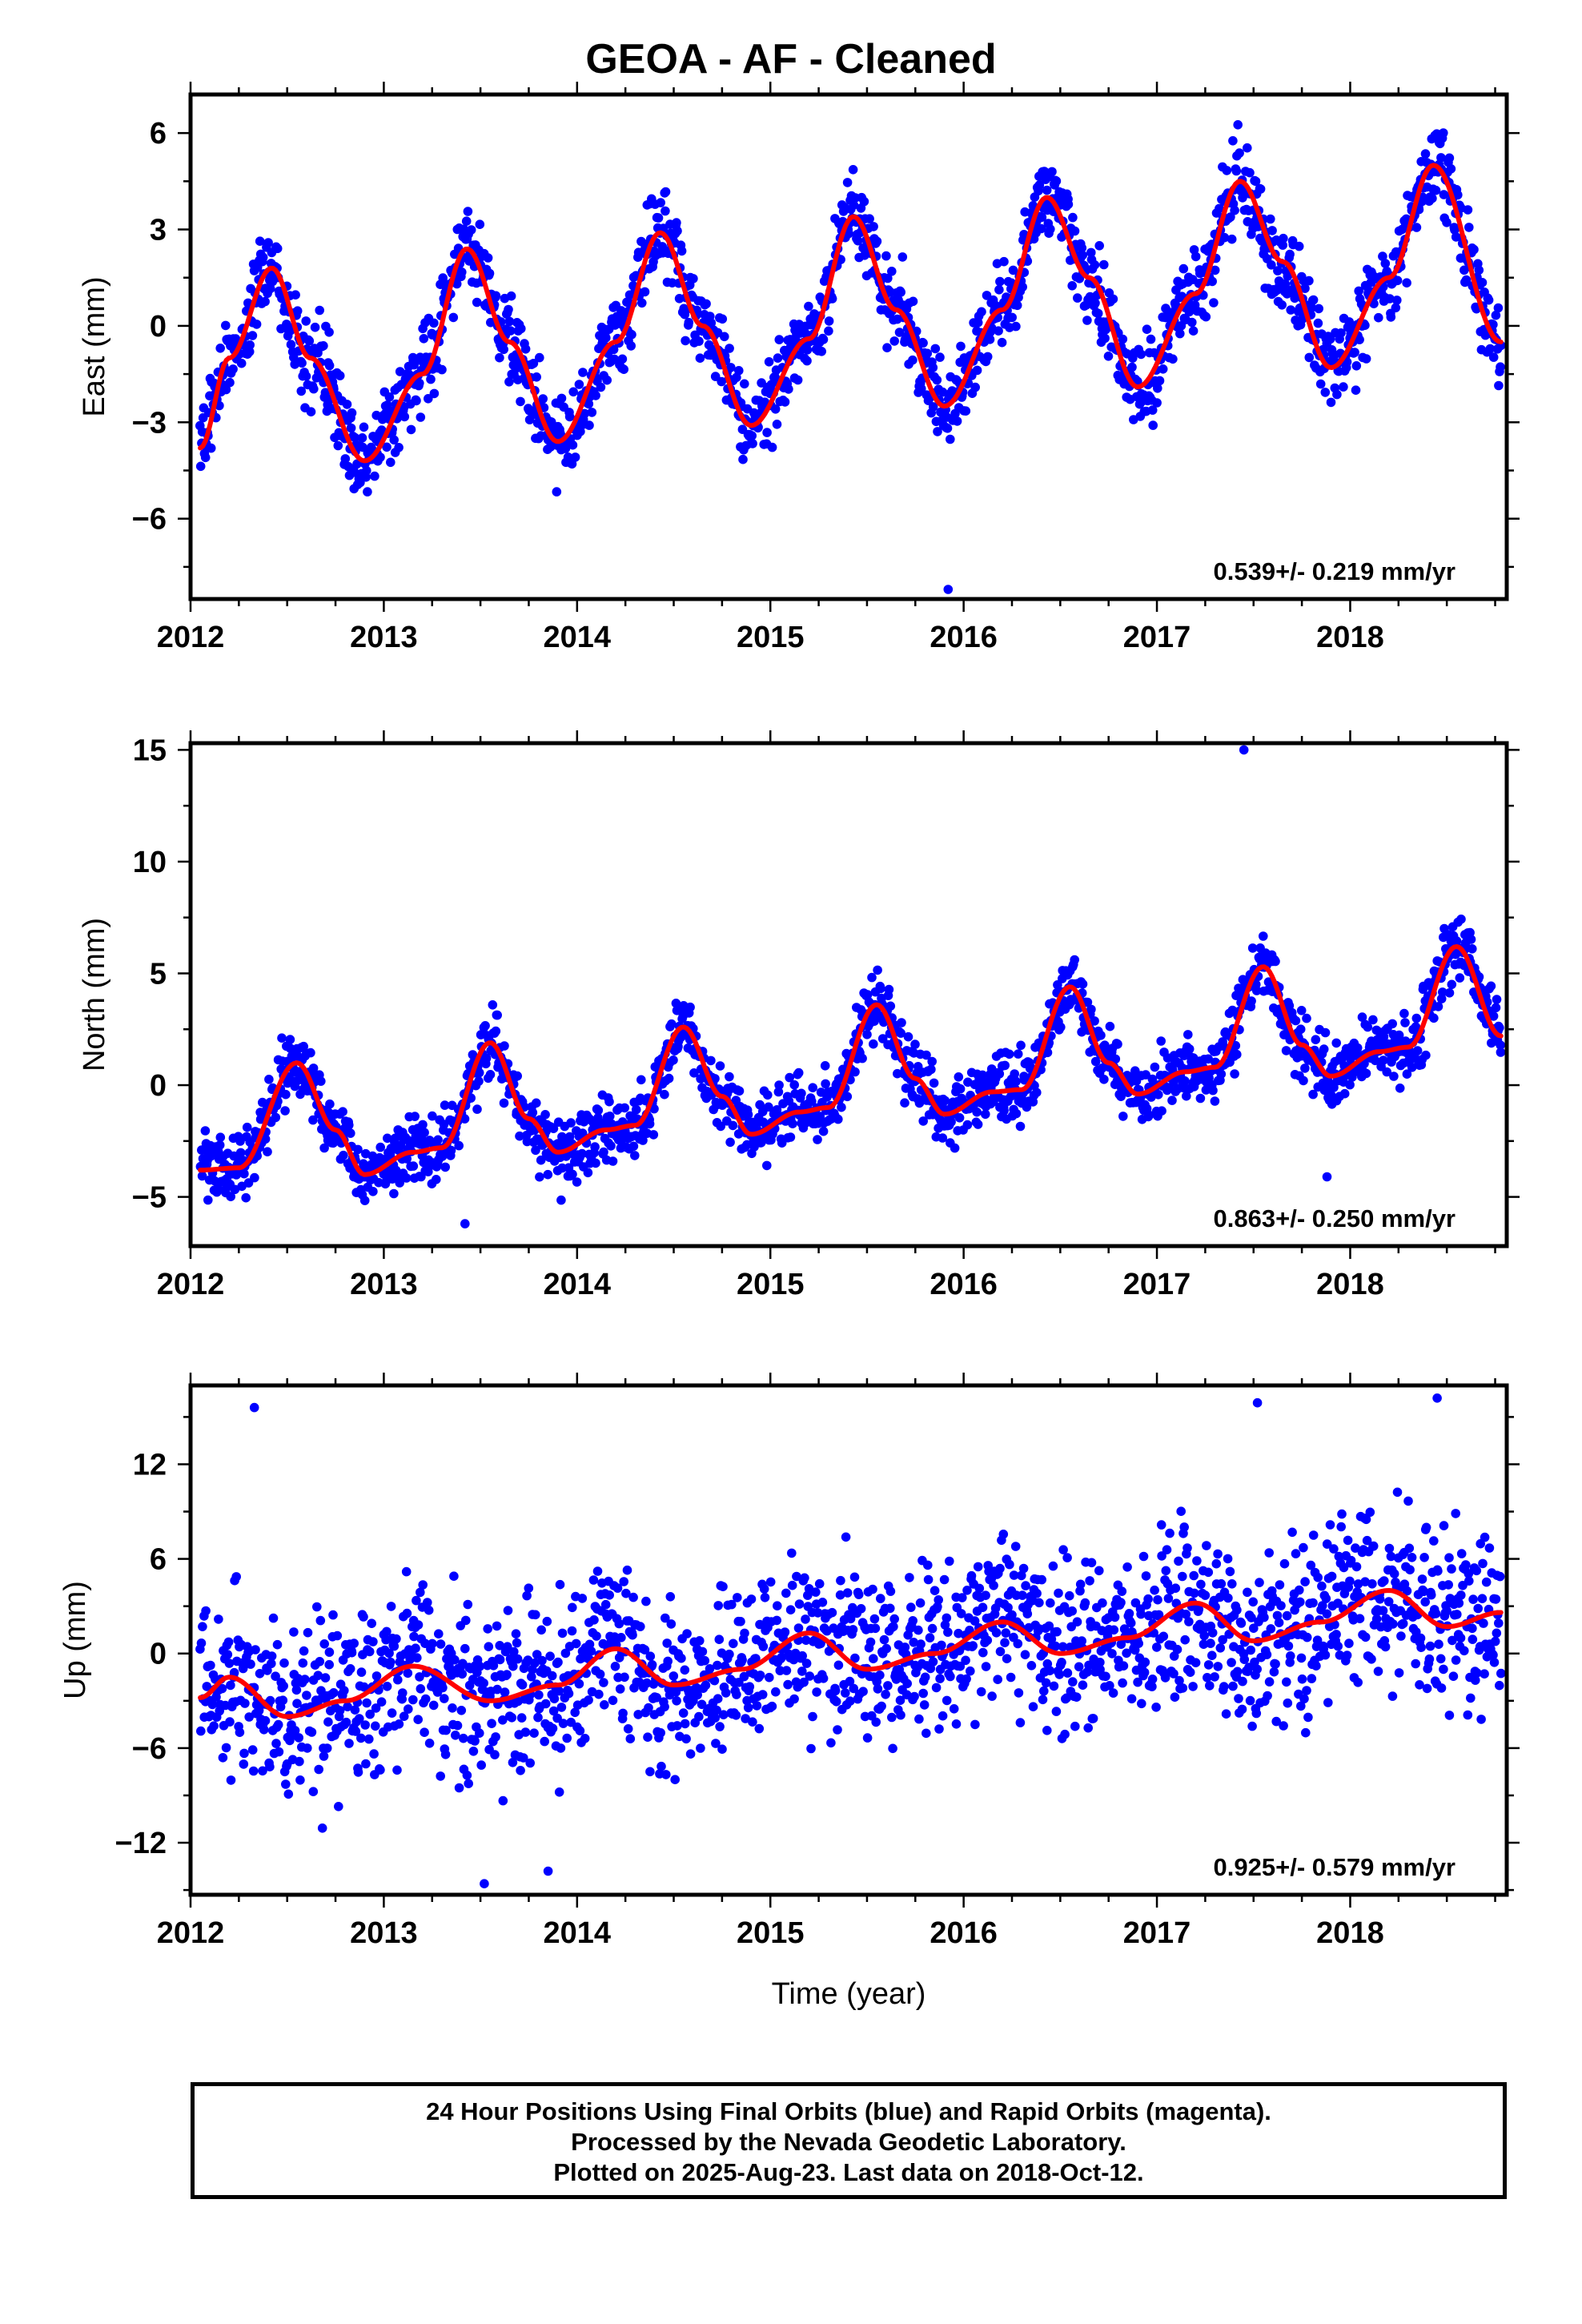 The image size is (1582, 2324). I want to click on x-tick-label: 2016, so click(964, 1284).